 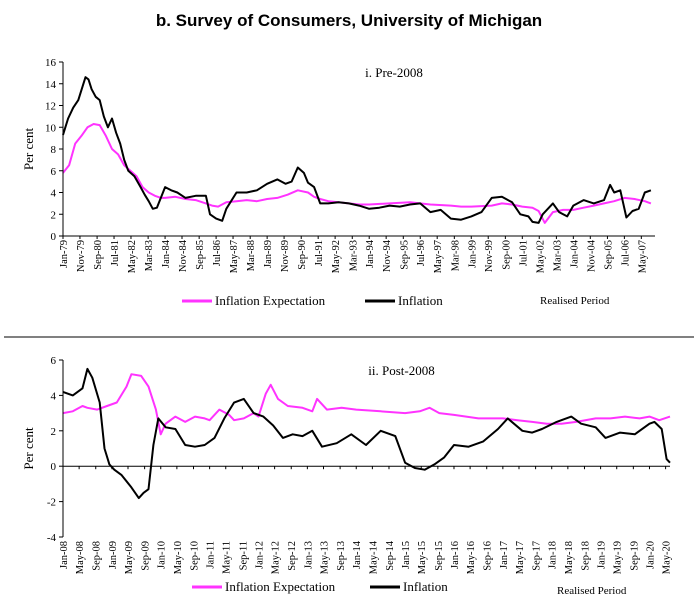 What do you see at coordinates (390, 555) in the screenshot?
I see `x-tick-label: Sep-14` at bounding box center [390, 555].